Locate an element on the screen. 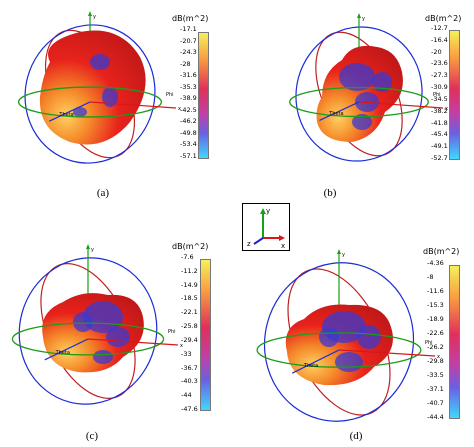 The image size is (474, 447). colorbar-tick-label: -22.6 is located at coordinates (435, 333).